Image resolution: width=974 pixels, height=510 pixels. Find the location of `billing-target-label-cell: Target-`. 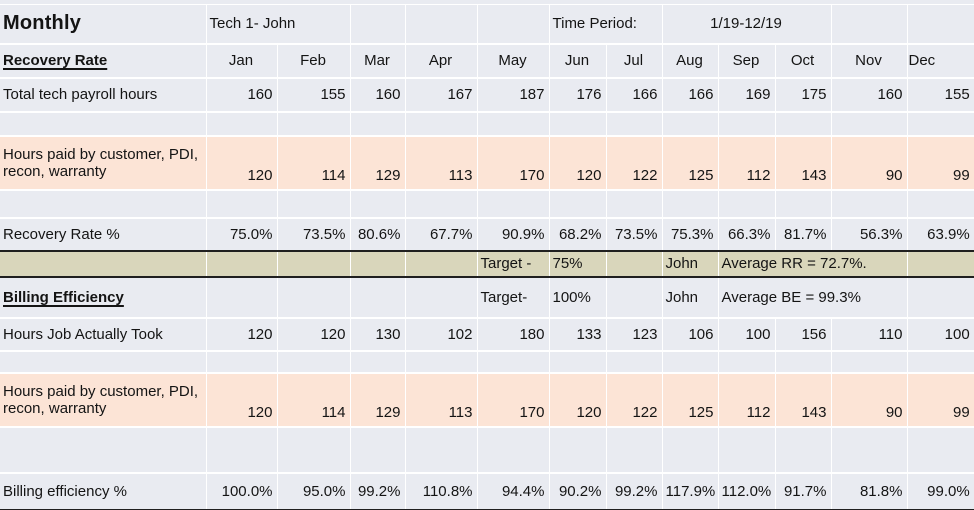

billing-target-label-cell: Target- is located at coordinates (513, 298).